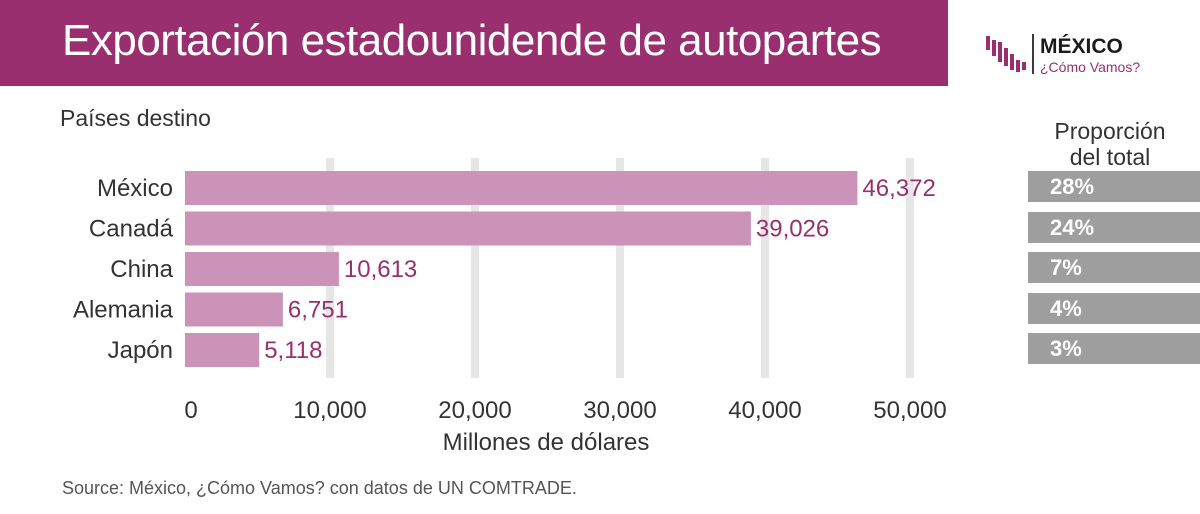  What do you see at coordinates (135, 118) in the screenshot?
I see `chart-subtitle: Países destino` at bounding box center [135, 118].